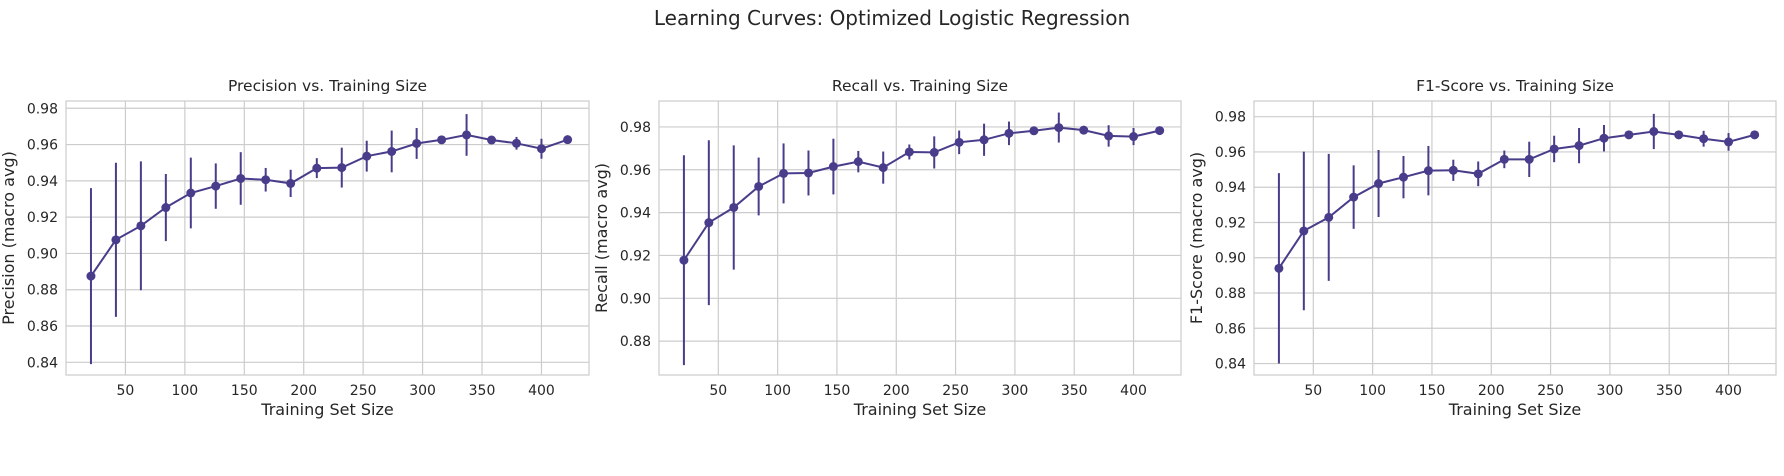 The image size is (1784, 476). What do you see at coordinates (1074, 391) in the screenshot?
I see `recall-x-tick-label: 350` at bounding box center [1074, 391].